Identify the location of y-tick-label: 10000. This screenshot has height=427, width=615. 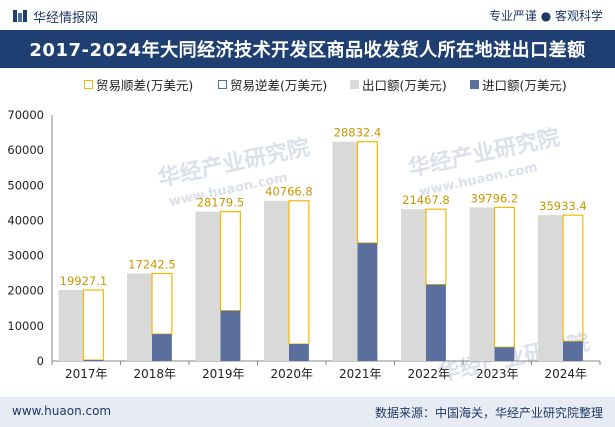
(25, 326).